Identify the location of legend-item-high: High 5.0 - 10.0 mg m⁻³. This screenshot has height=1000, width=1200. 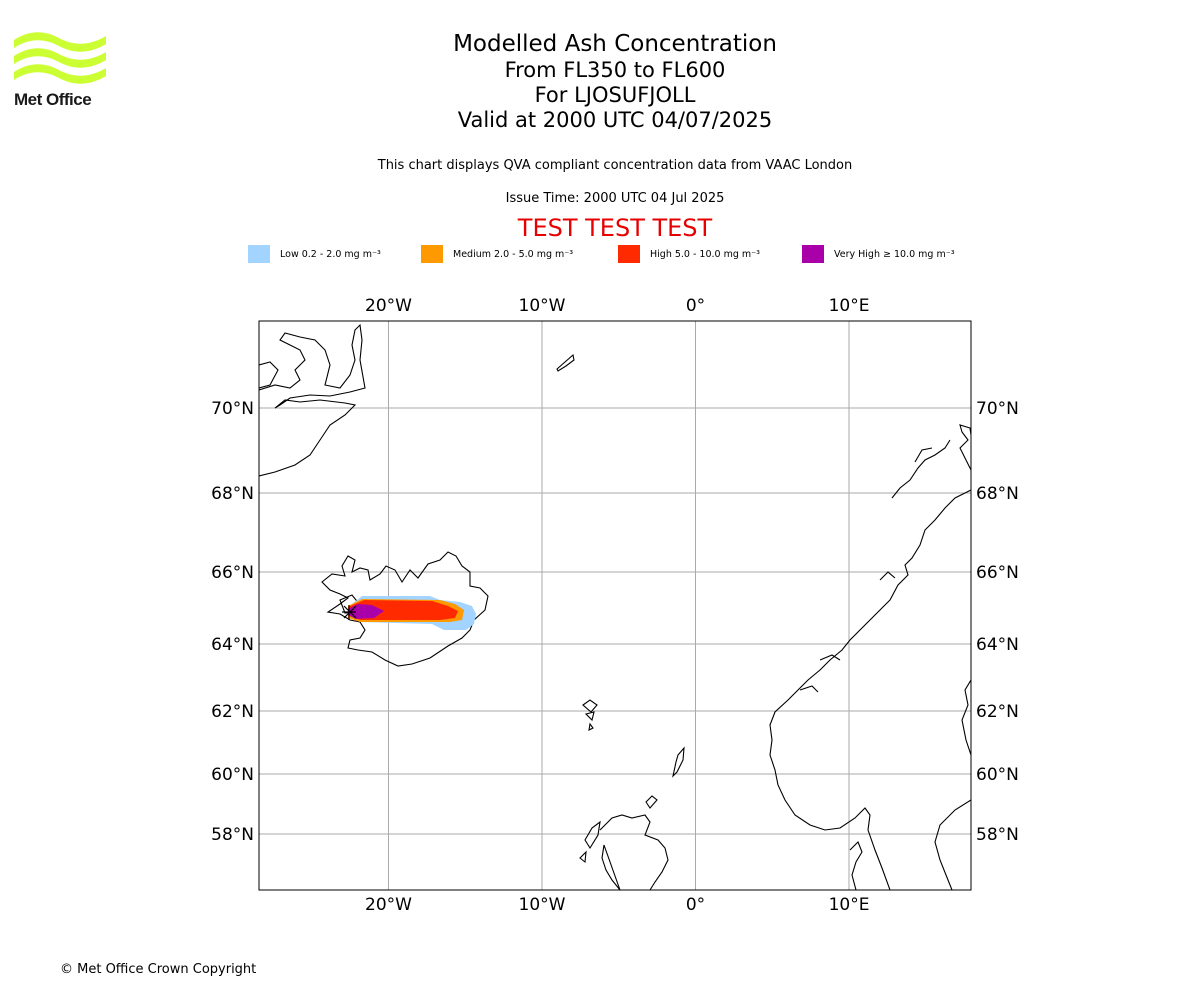
(689, 254).